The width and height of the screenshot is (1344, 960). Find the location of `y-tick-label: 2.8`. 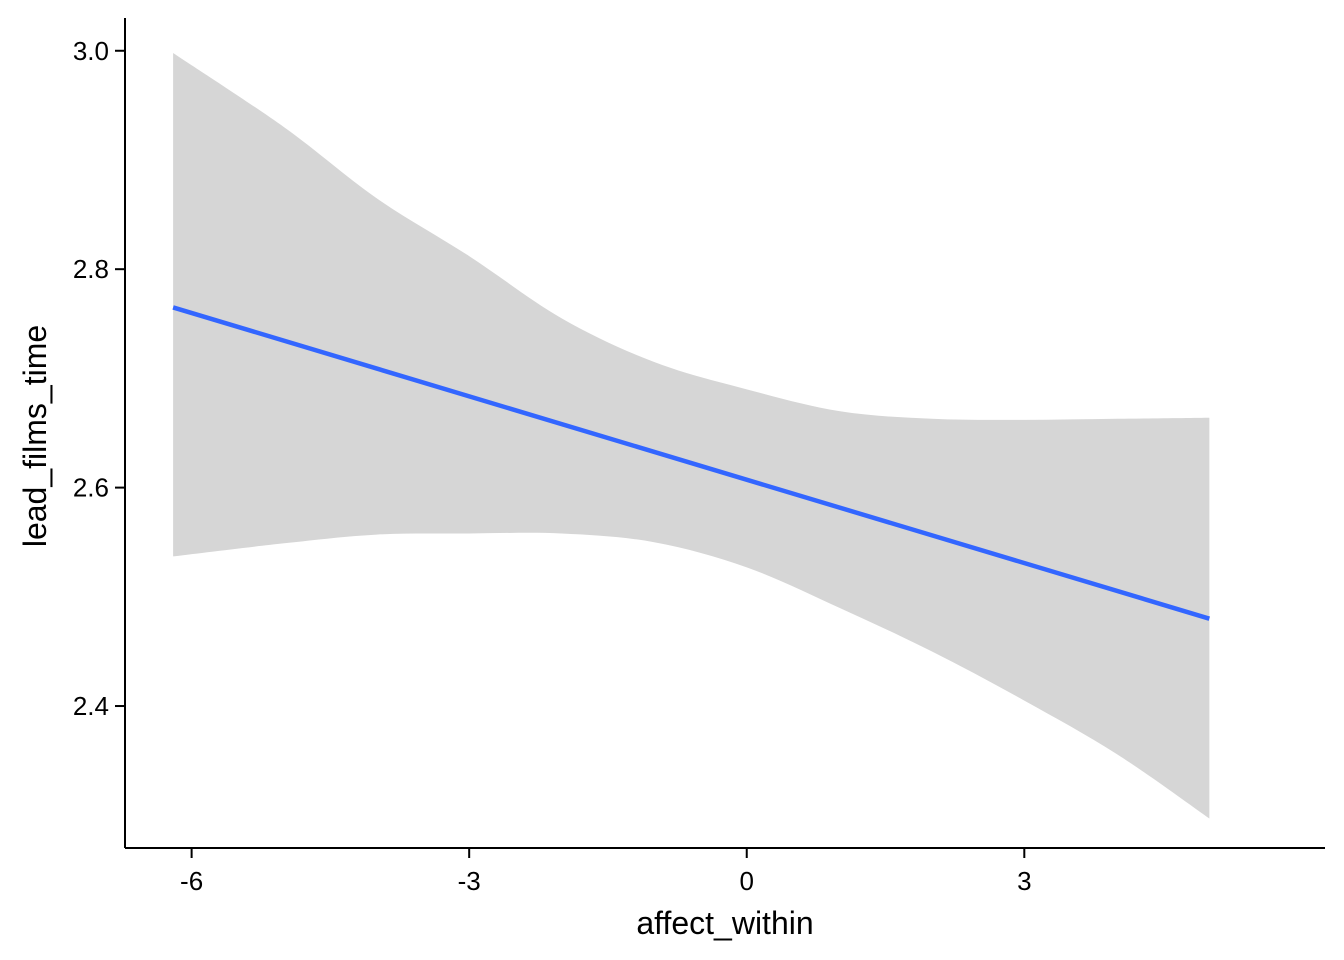

y-tick-label: 2.8 is located at coordinates (91, 269).